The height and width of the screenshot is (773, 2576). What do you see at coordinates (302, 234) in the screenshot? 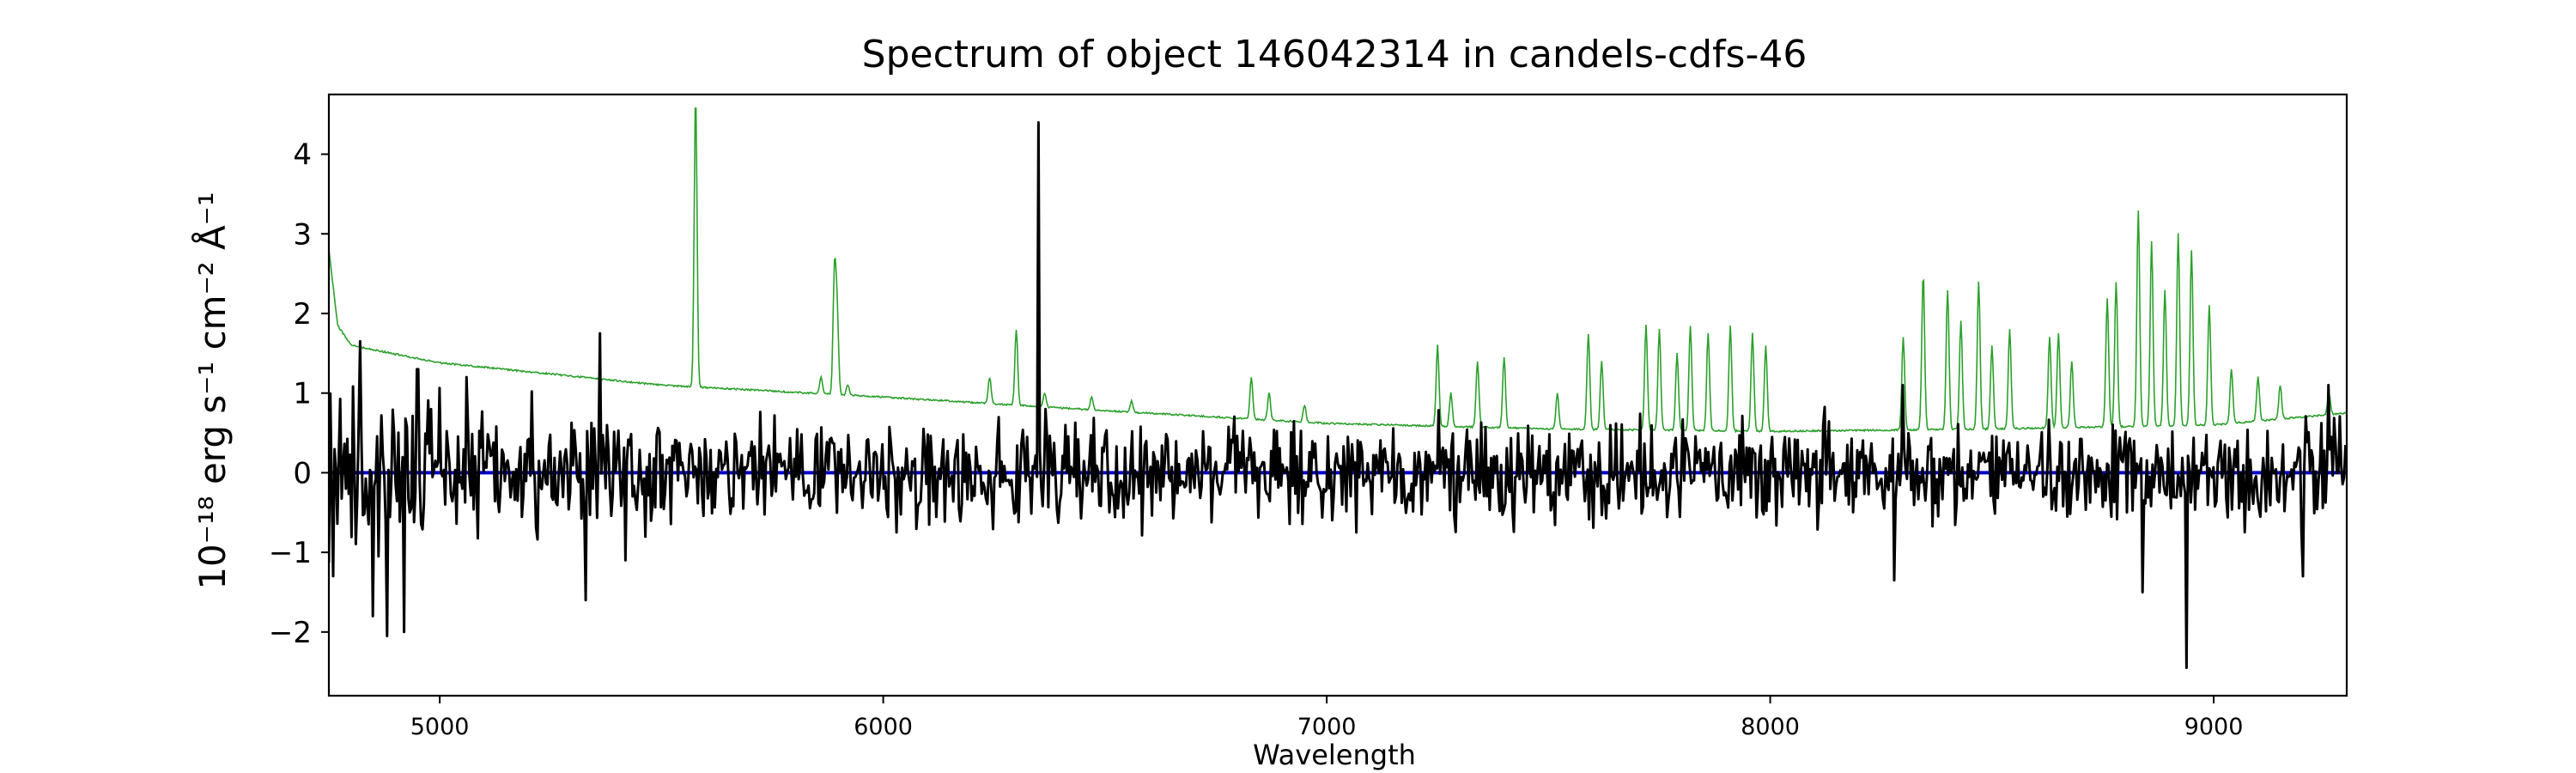
I see `y-tick-label: 3` at bounding box center [302, 234].